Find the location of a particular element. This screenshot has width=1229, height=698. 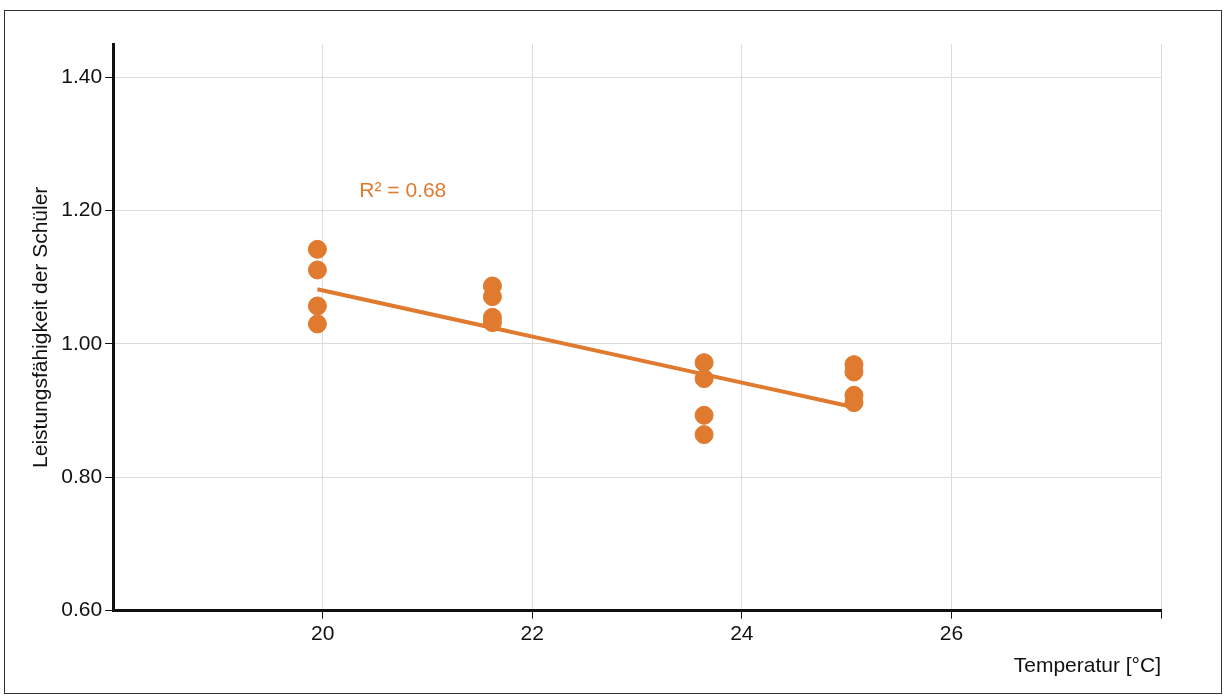

y-tick-label: 1.40 is located at coordinates (82, 76).